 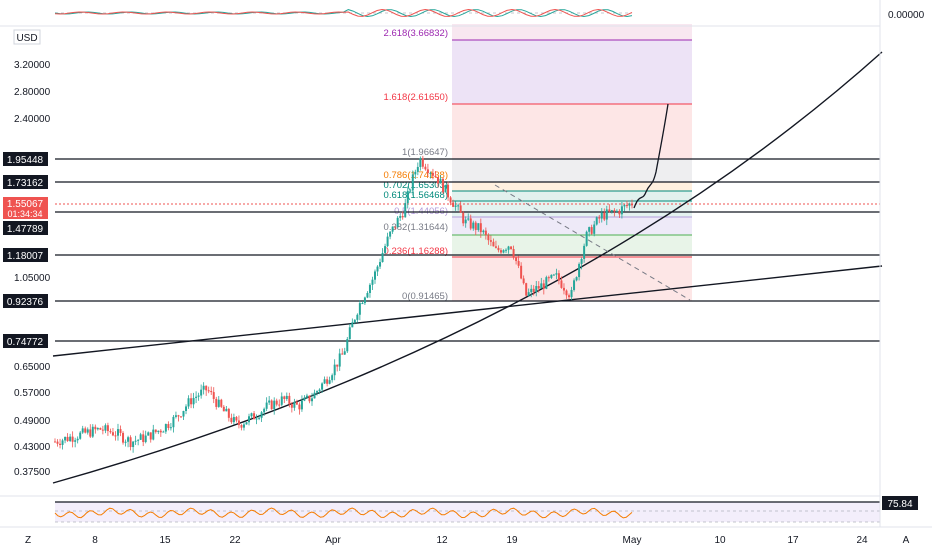 What do you see at coordinates (32, 278) in the screenshot?
I see `price-axis-label: 1.05000` at bounding box center [32, 278].